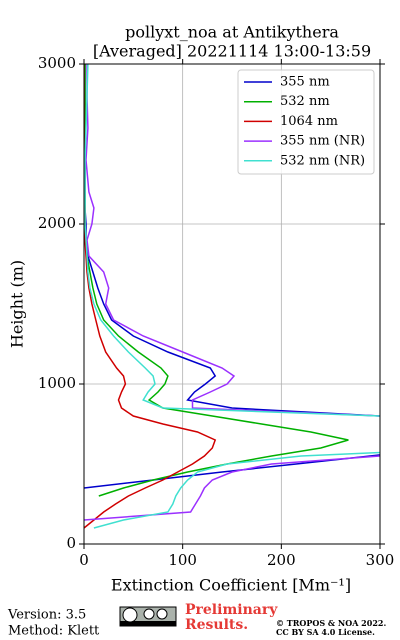 The image size is (400, 640). What do you see at coordinates (305, 82) in the screenshot?
I see `legend-label: 355 nm` at bounding box center [305, 82].